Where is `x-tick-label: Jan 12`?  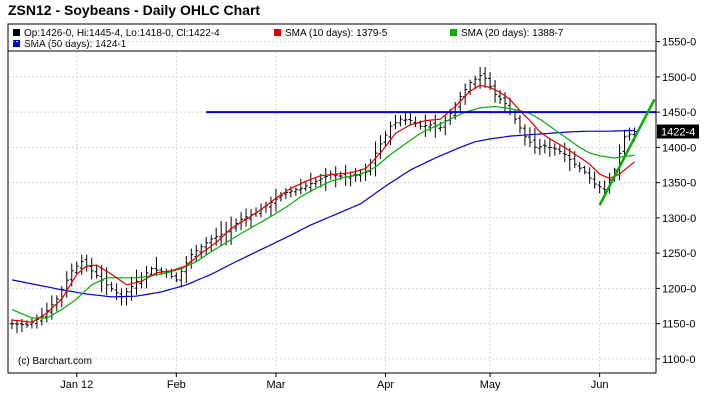
x-tick-label: Jan 12 is located at coordinates (76, 385).